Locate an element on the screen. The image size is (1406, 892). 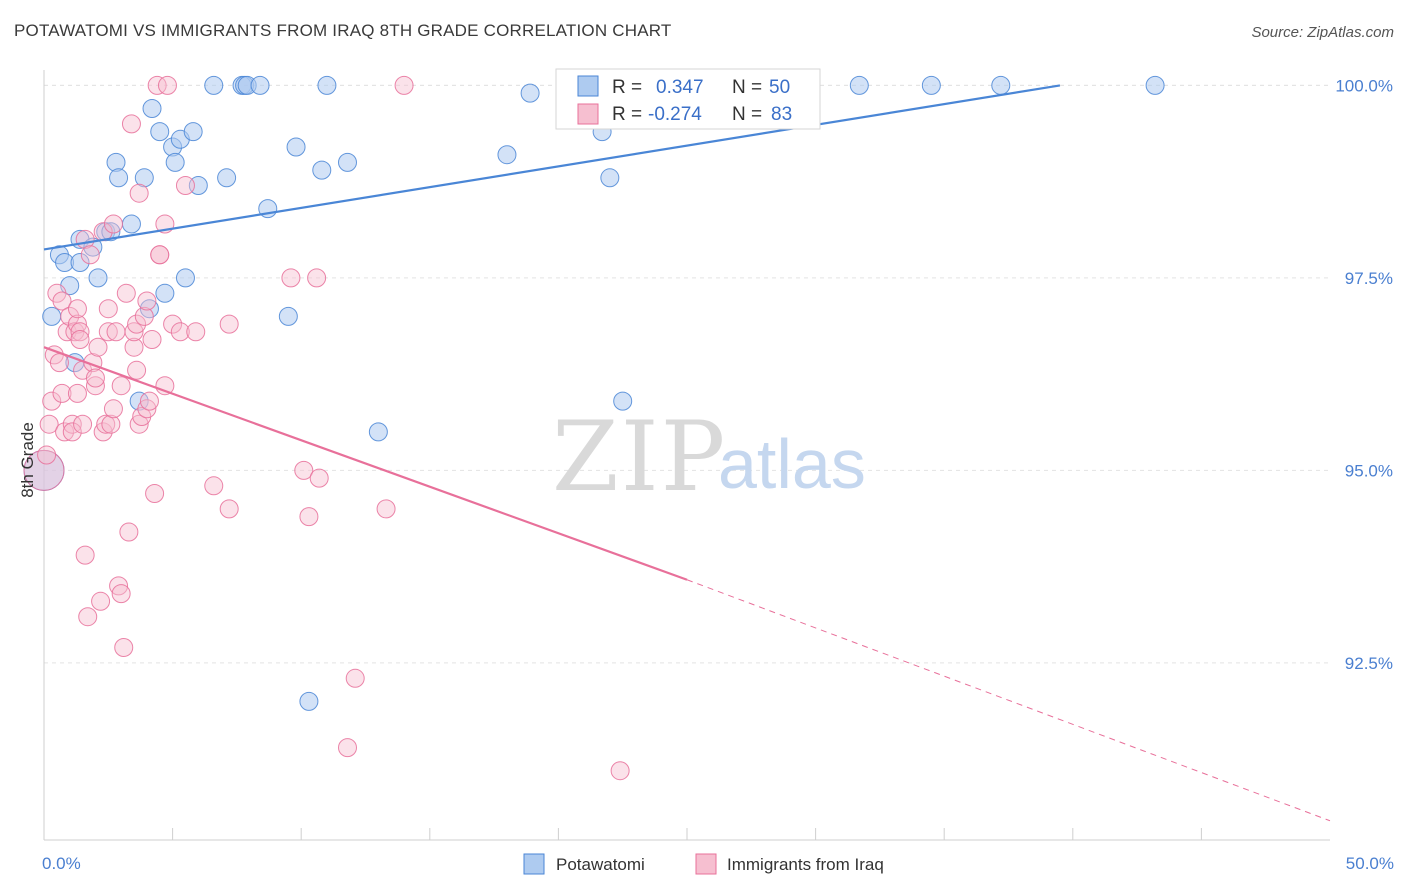
y-tick-label: 92.5% is located at coordinates (1369, 663).